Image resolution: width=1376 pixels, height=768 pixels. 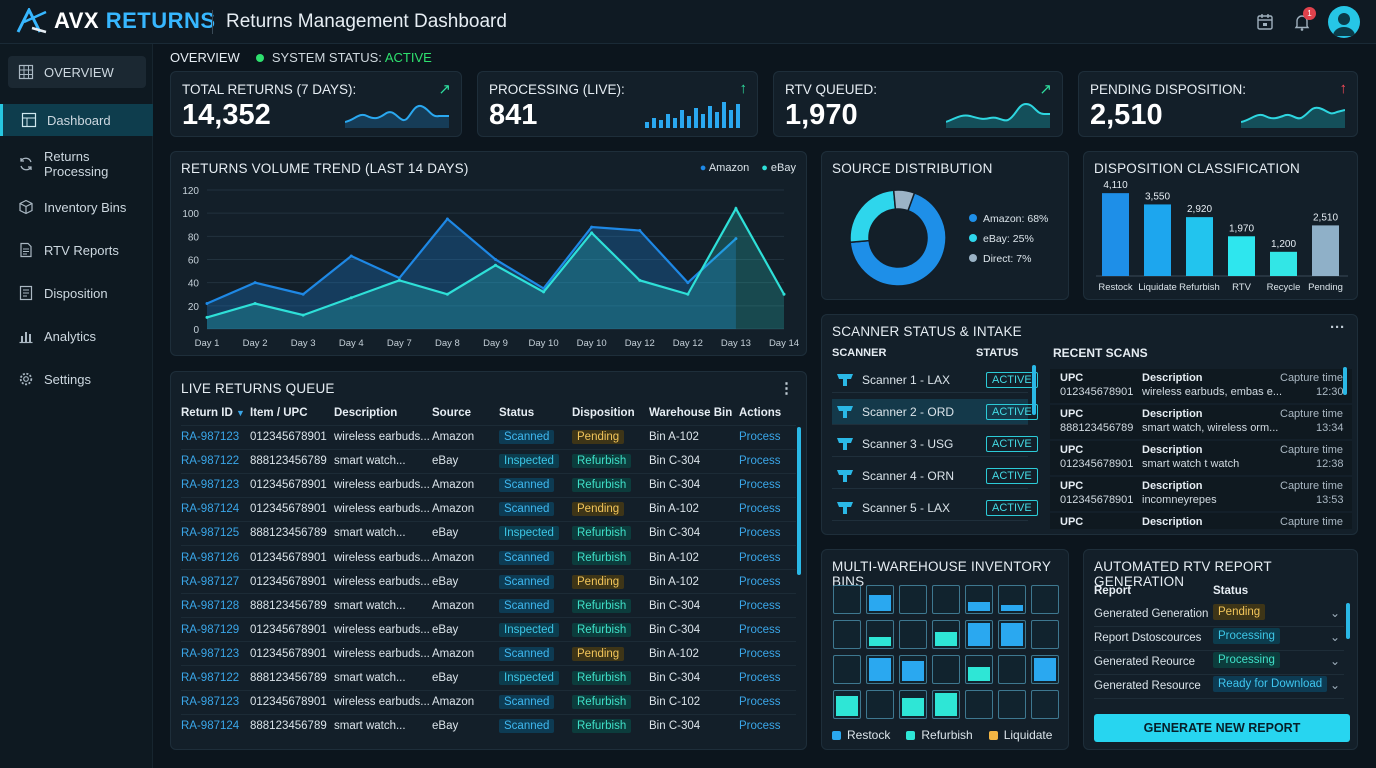 I want to click on kpi-pending-disposition: PENDING DISPOSITION: 2,510 ↑, so click(x=1218, y=104).